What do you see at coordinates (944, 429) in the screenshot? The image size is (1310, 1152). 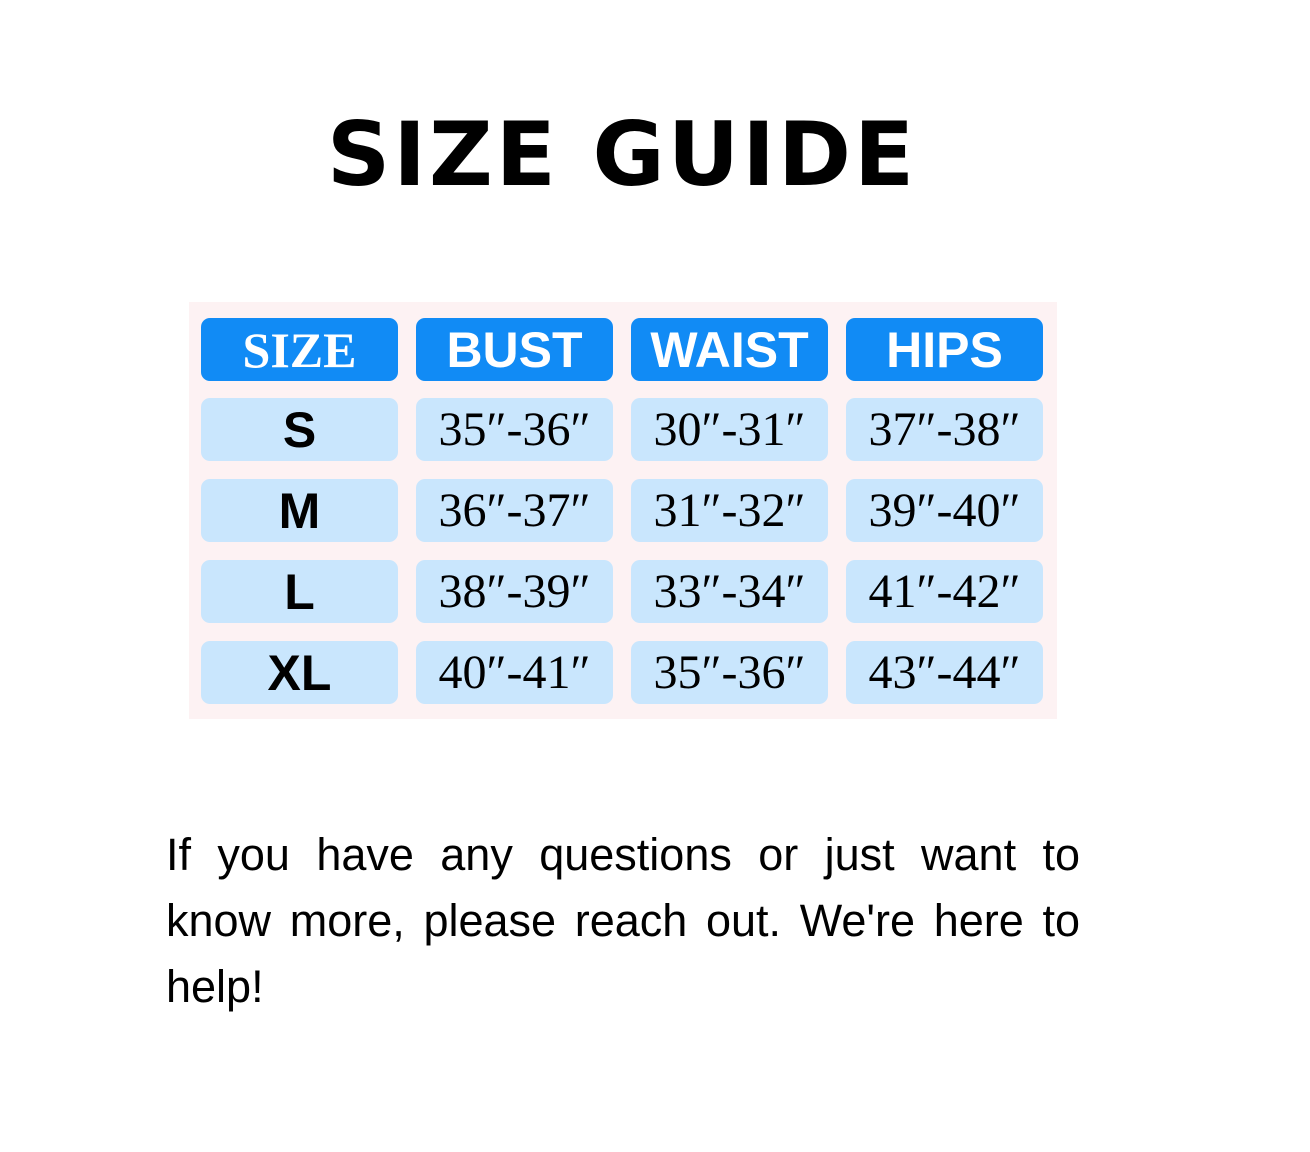 I see `measurement-cell: 37″-38″` at bounding box center [944, 429].